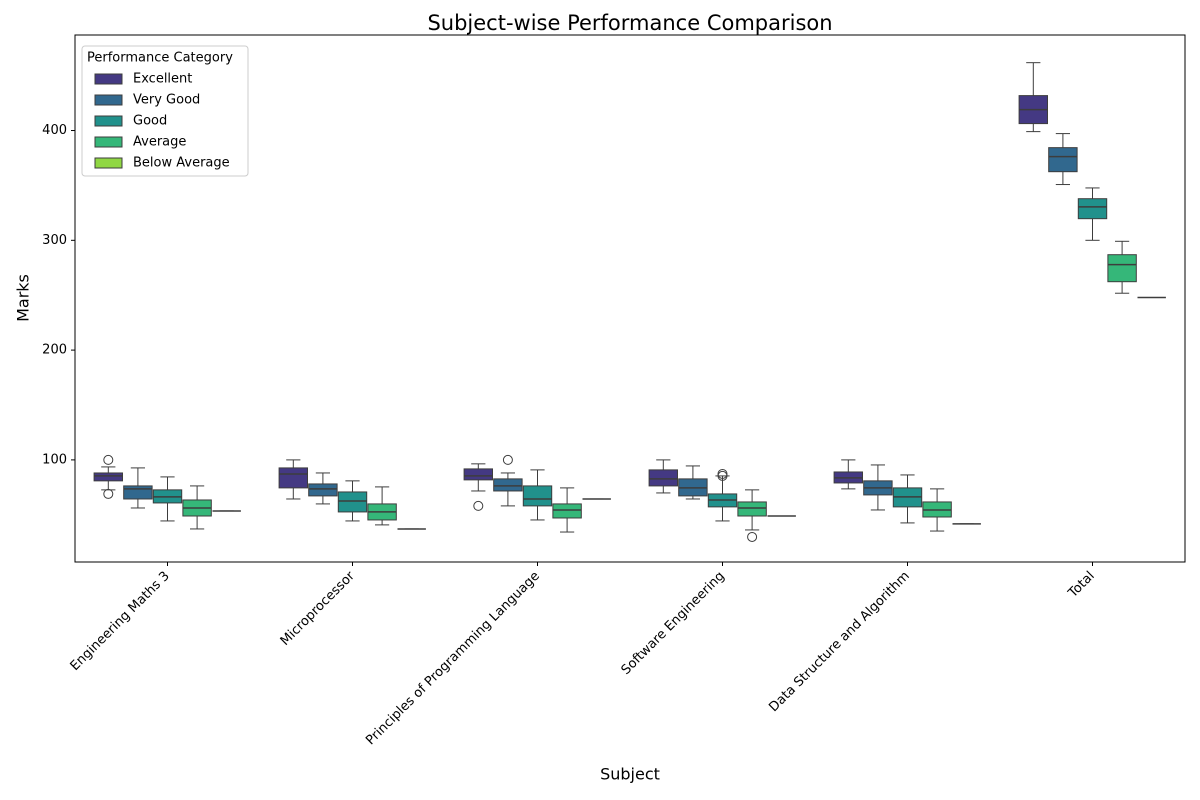 This screenshot has height=800, width=1200. What do you see at coordinates (54, 350) in the screenshot?
I see `y-tick-label: 200` at bounding box center [54, 350].